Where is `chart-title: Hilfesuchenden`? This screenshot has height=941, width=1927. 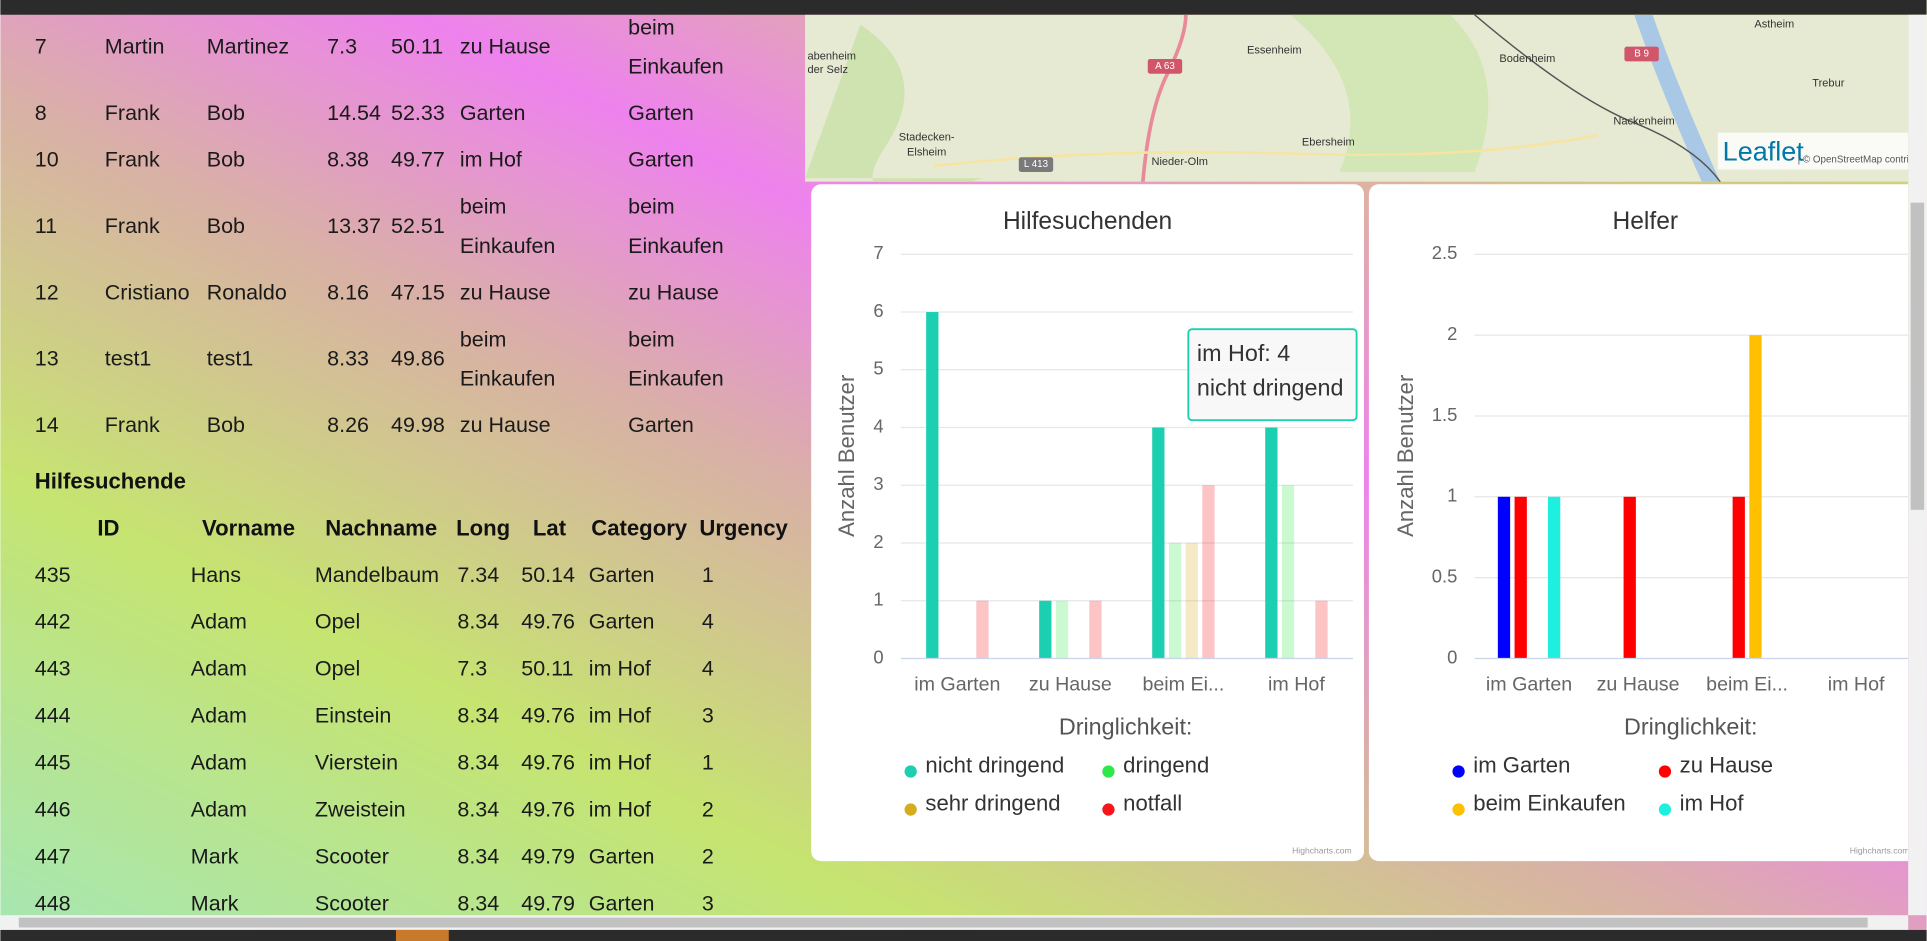 chart-title: Hilfesuchenden is located at coordinates (1087, 221).